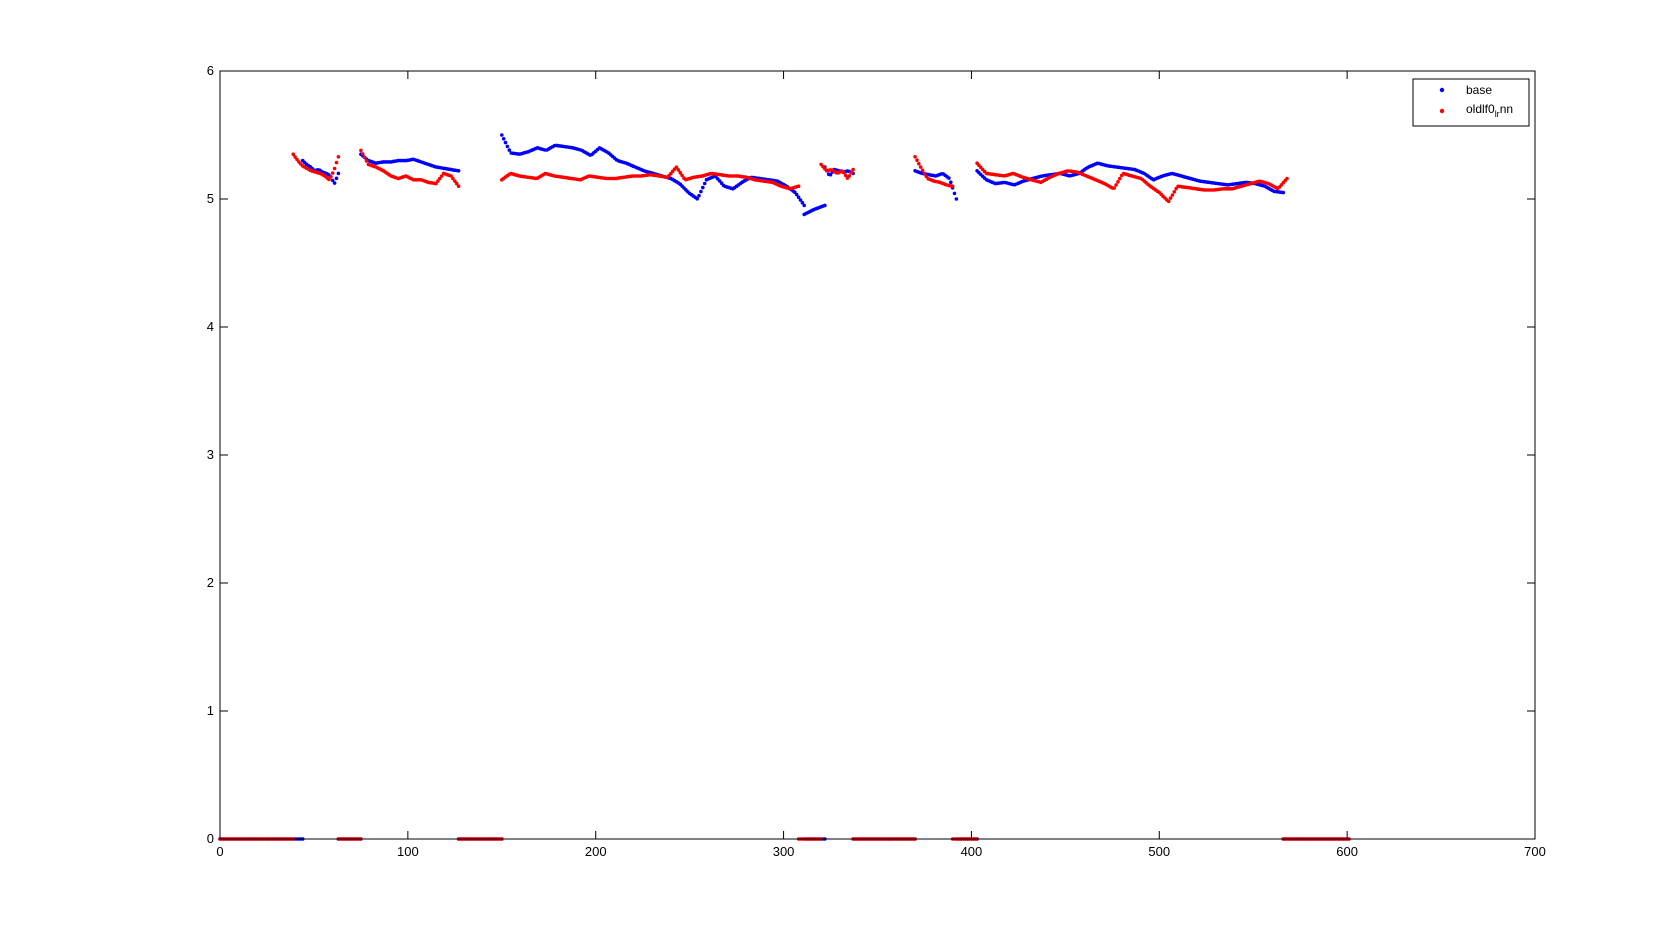  I want to click on y-tick-label: 6, so click(210, 70).